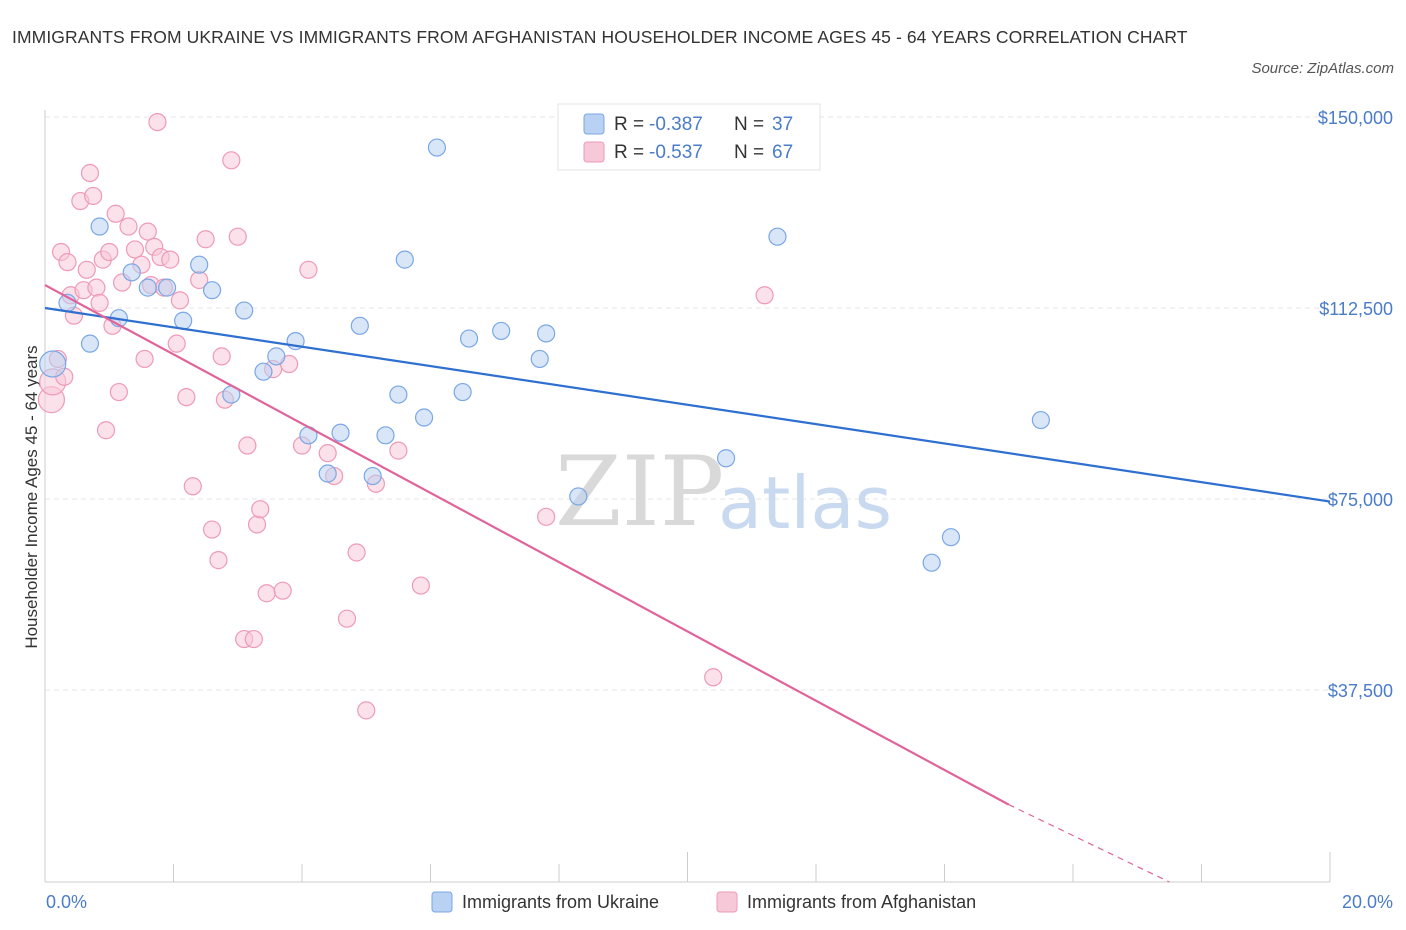  I want to click on y-tick-label-1: $112,500, so click(1356, 309).